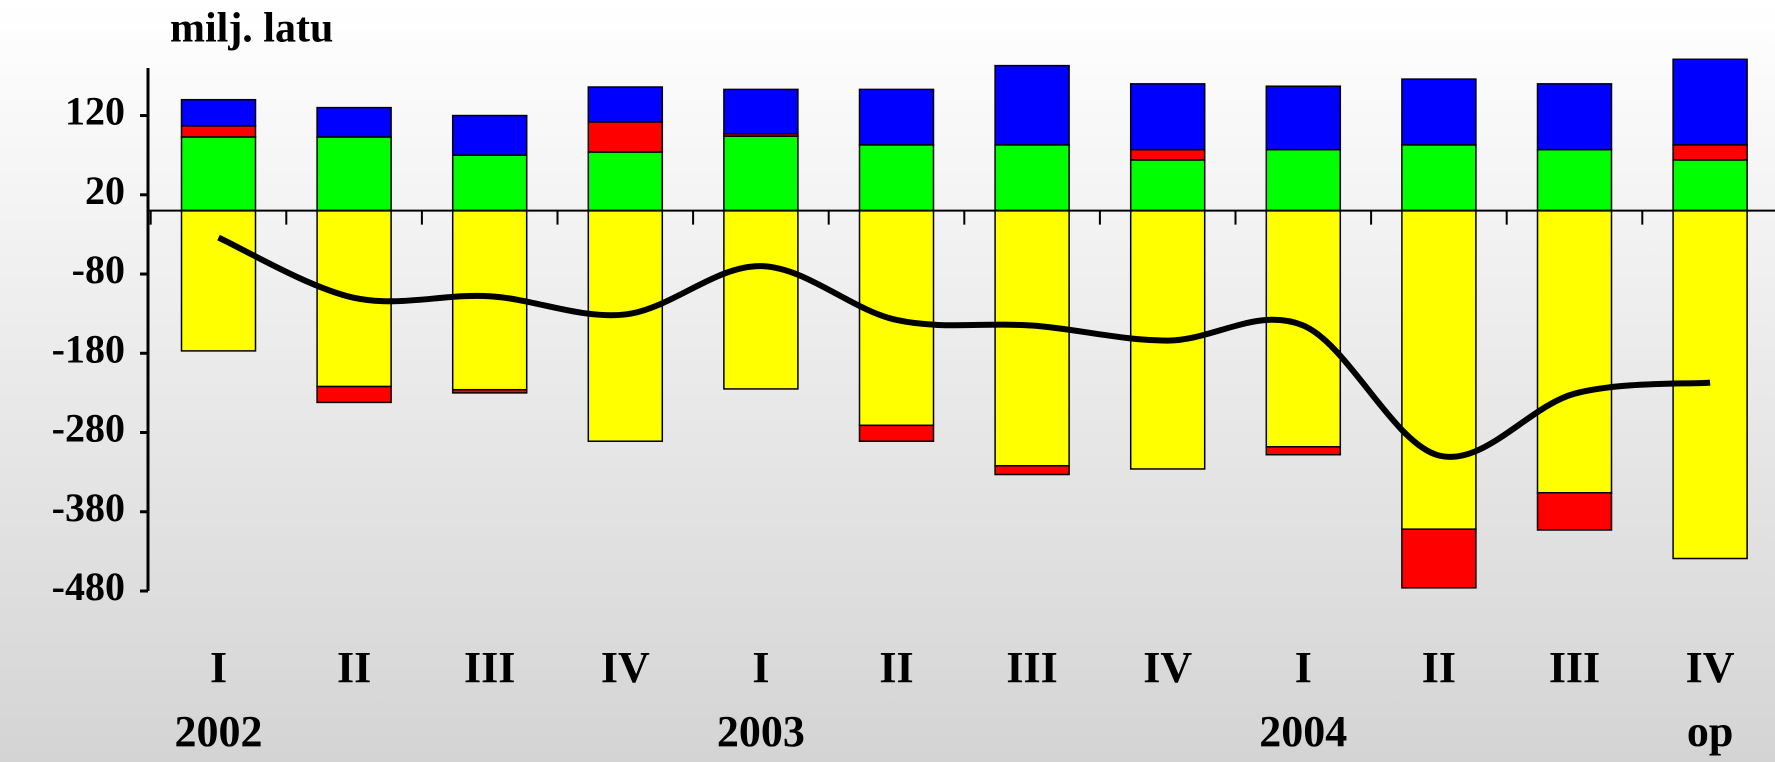  What do you see at coordinates (761, 731) in the screenshot?
I see `year-label: 2003` at bounding box center [761, 731].